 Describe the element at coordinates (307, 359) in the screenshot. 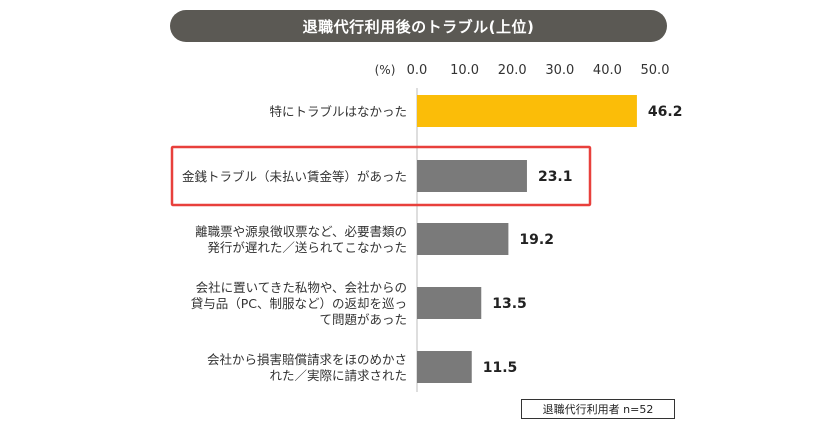

I see `category-label-line: 会社から損害賠償請求をほのめかさ` at that location.